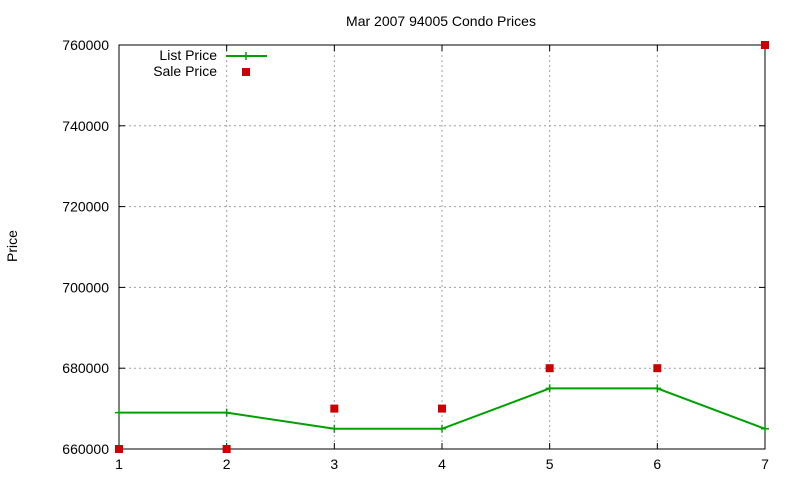 This screenshot has width=800, height=480. I want to click on x-tick-label-2: 2, so click(227, 464).